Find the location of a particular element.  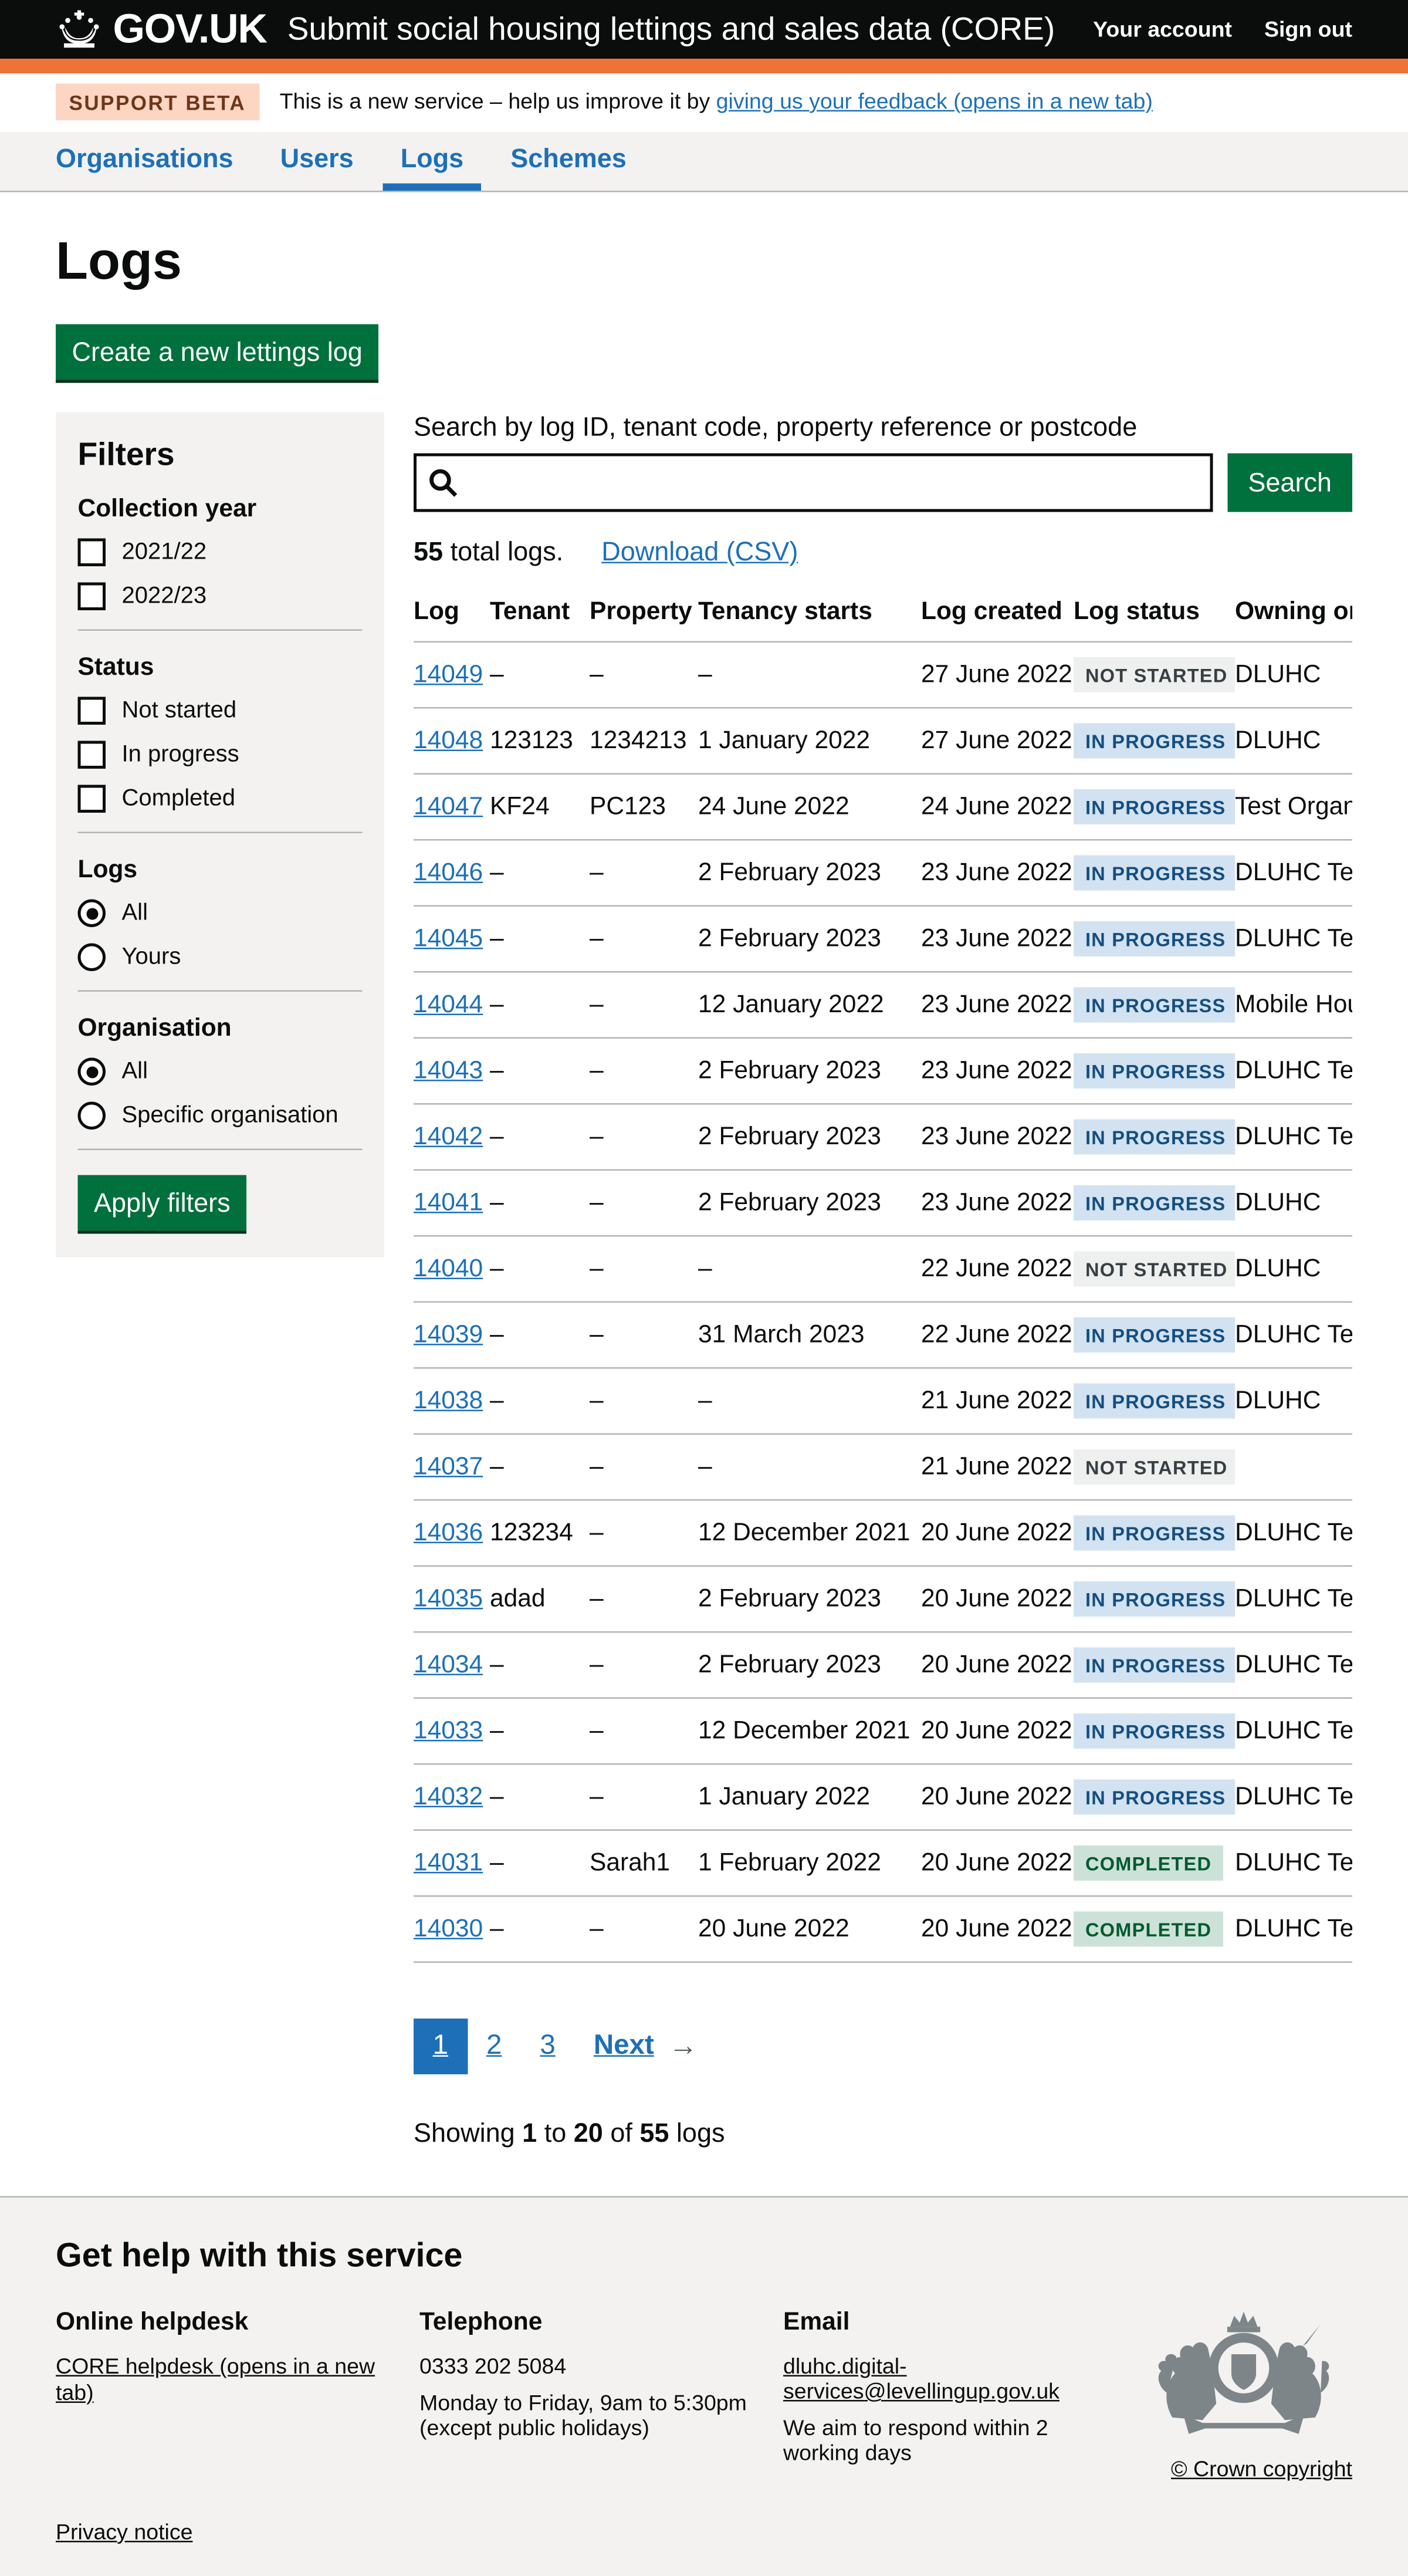

pagination-page-current: 1 is located at coordinates (440, 2046).